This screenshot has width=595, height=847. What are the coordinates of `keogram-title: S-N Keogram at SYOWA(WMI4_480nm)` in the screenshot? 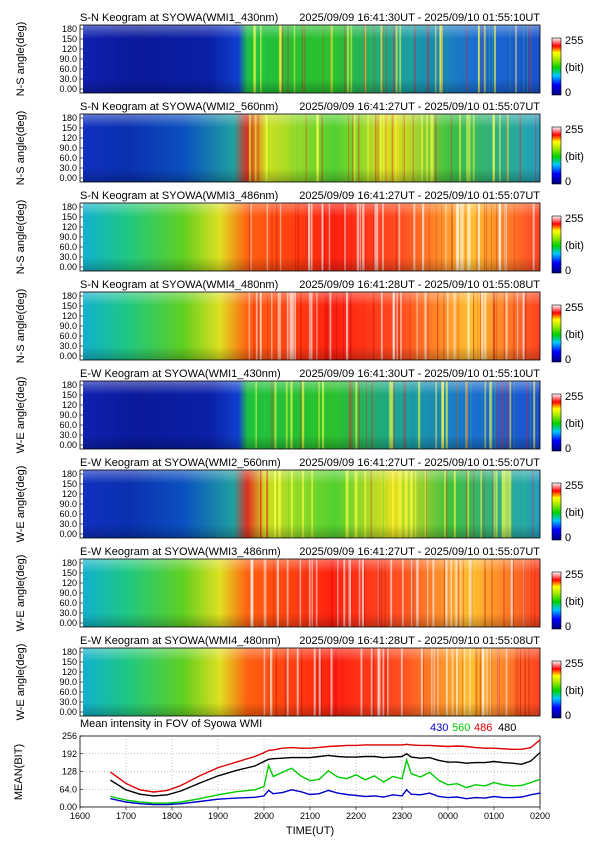 It's located at (179, 285).